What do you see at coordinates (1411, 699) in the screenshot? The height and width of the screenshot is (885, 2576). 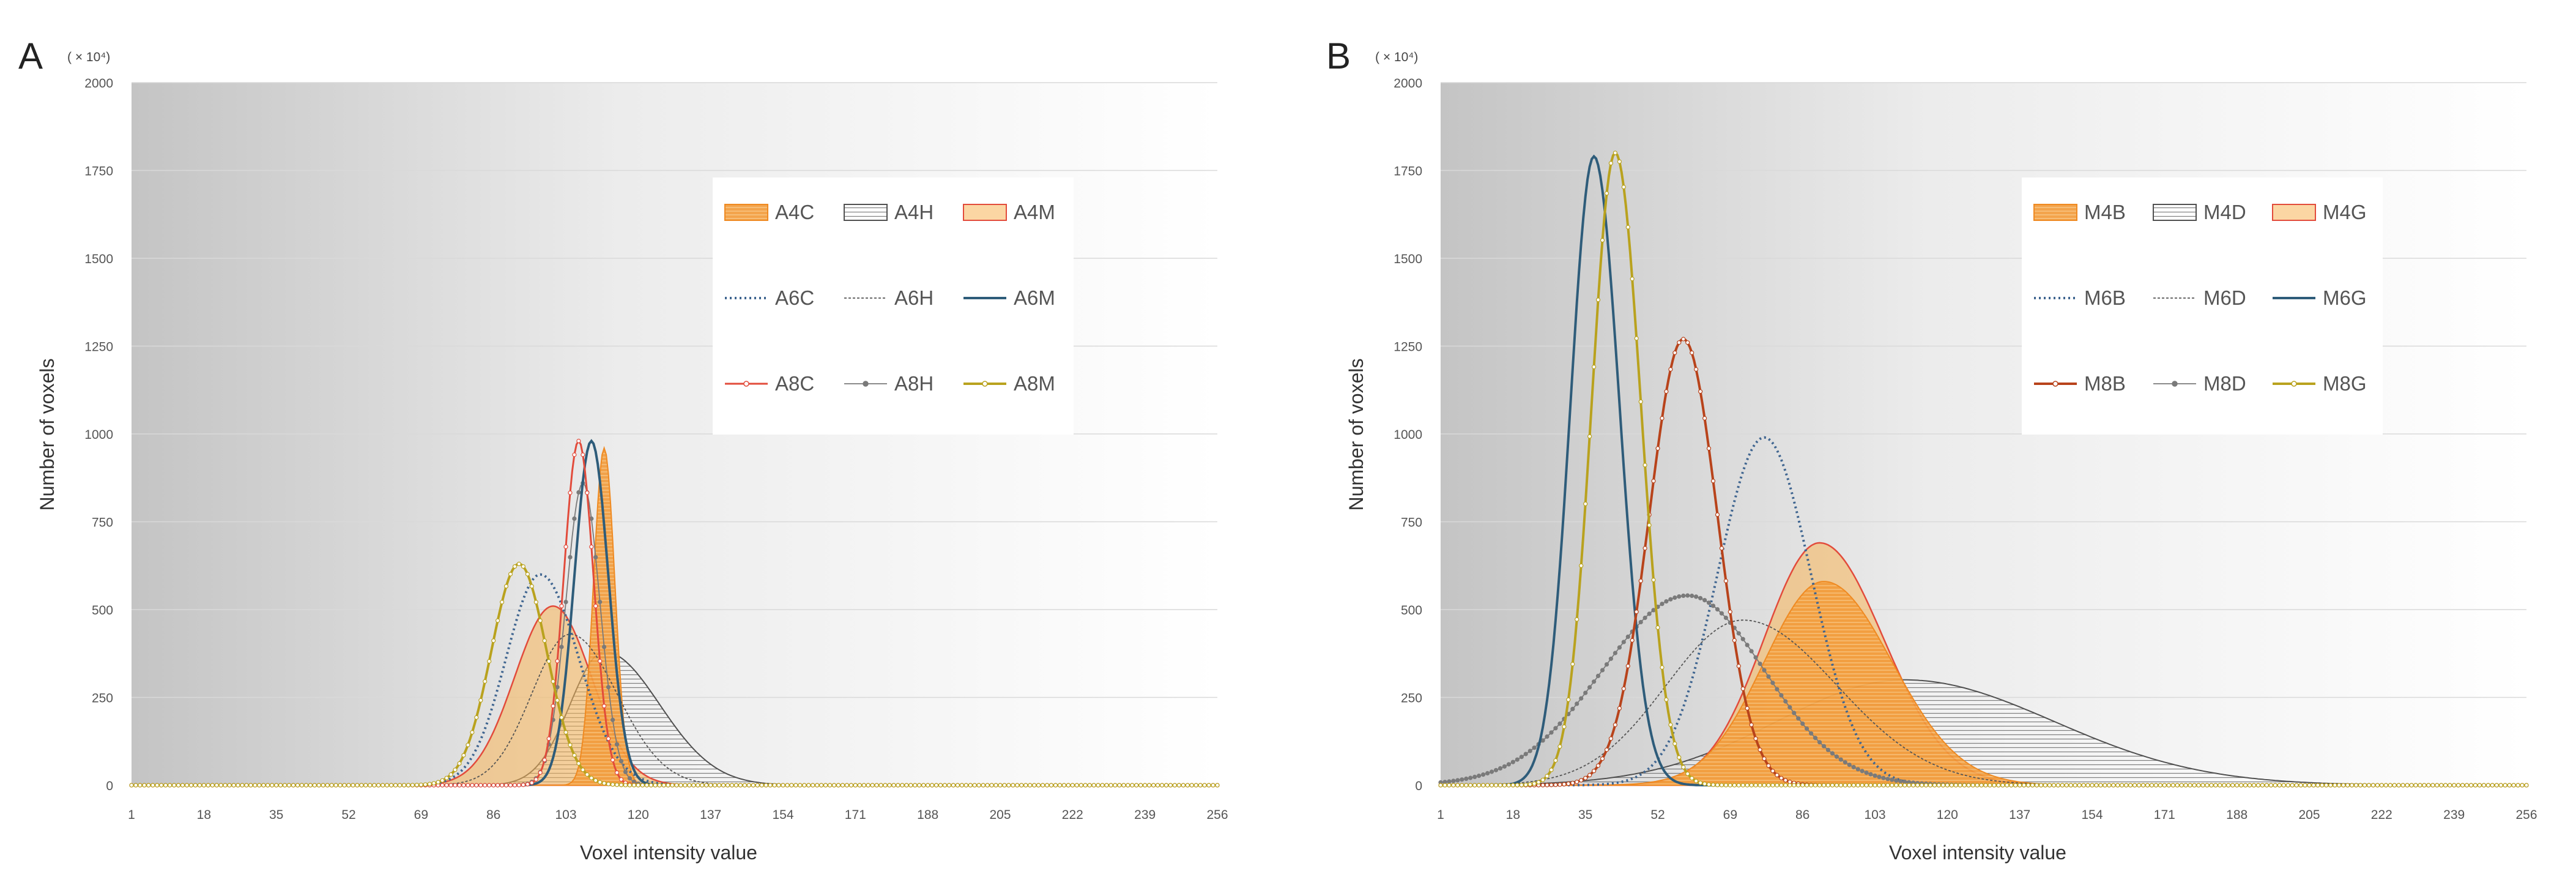 I see `panel-b-y-tick-label: 250` at bounding box center [1411, 699].